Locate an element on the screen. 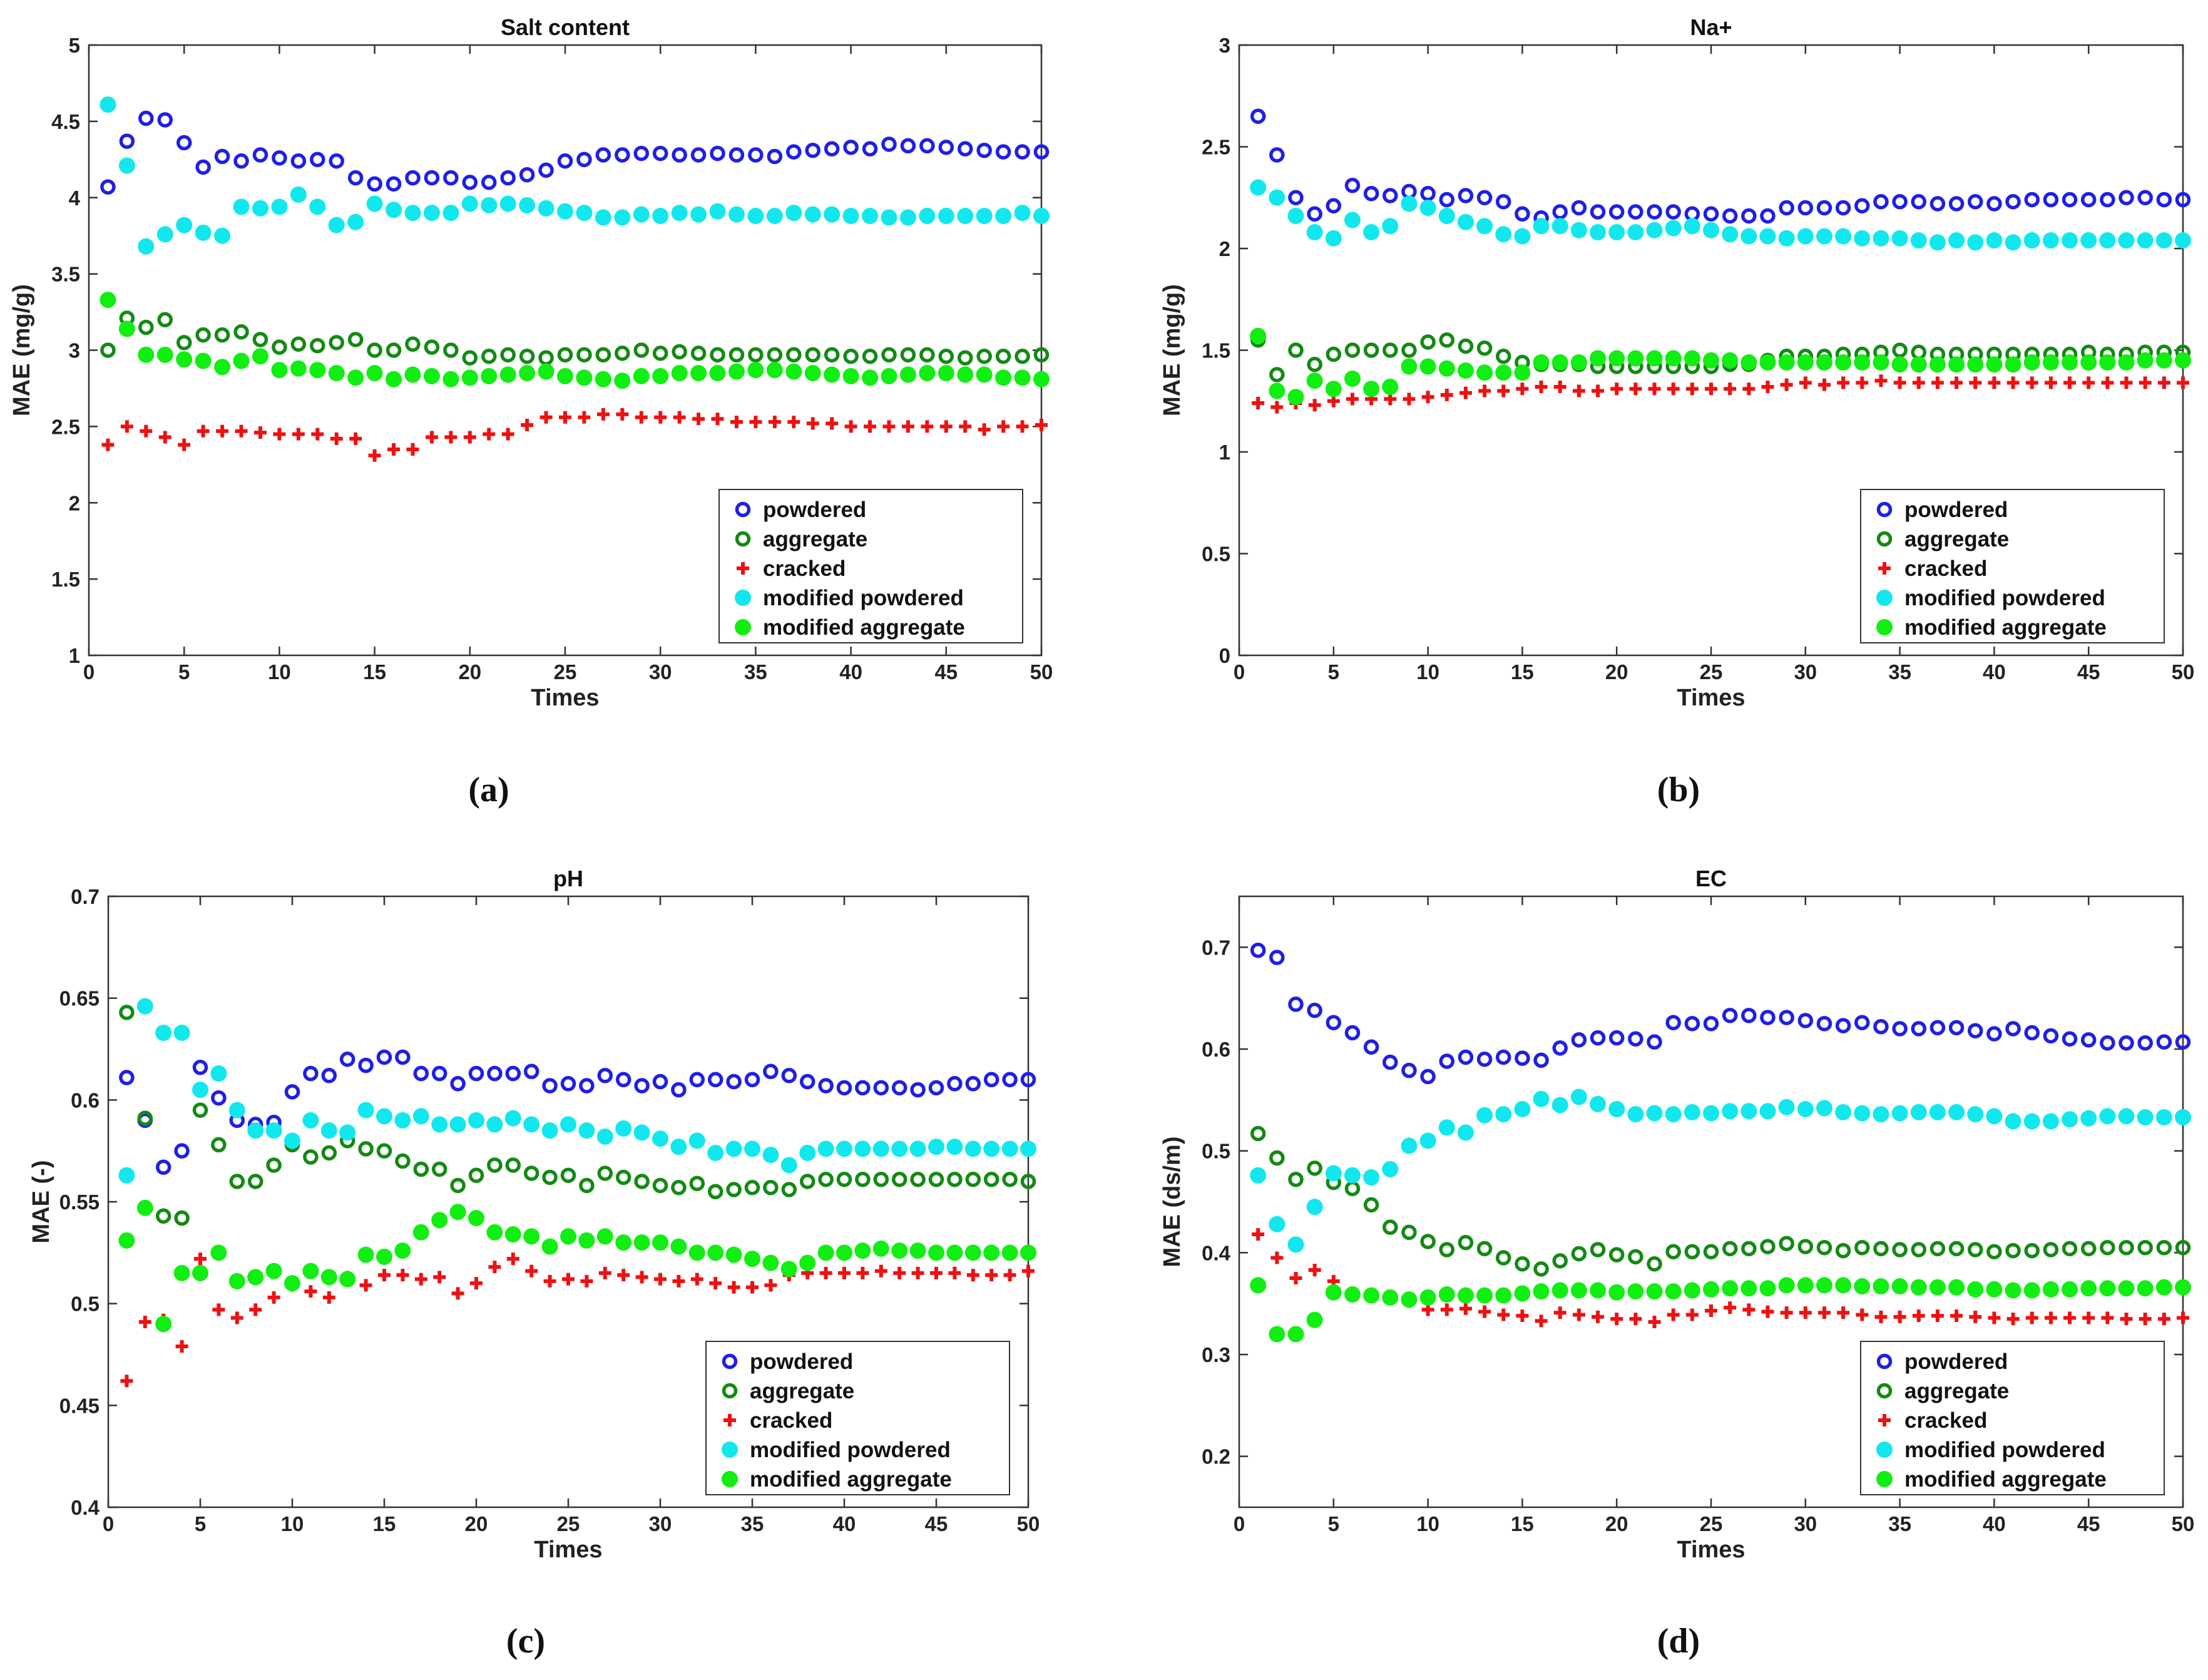  legend-label: modified powdered is located at coordinates (2005, 1450).